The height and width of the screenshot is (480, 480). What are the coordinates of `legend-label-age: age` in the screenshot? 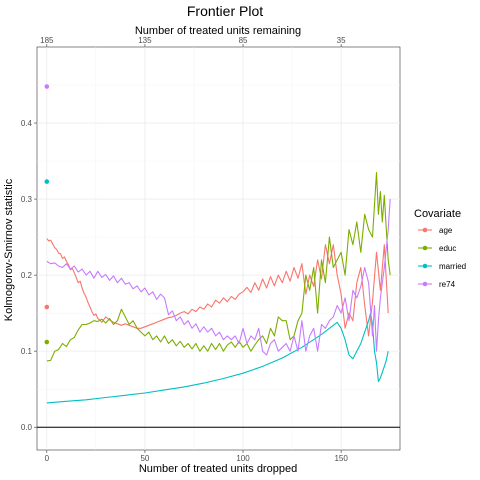 It's located at (446, 230).